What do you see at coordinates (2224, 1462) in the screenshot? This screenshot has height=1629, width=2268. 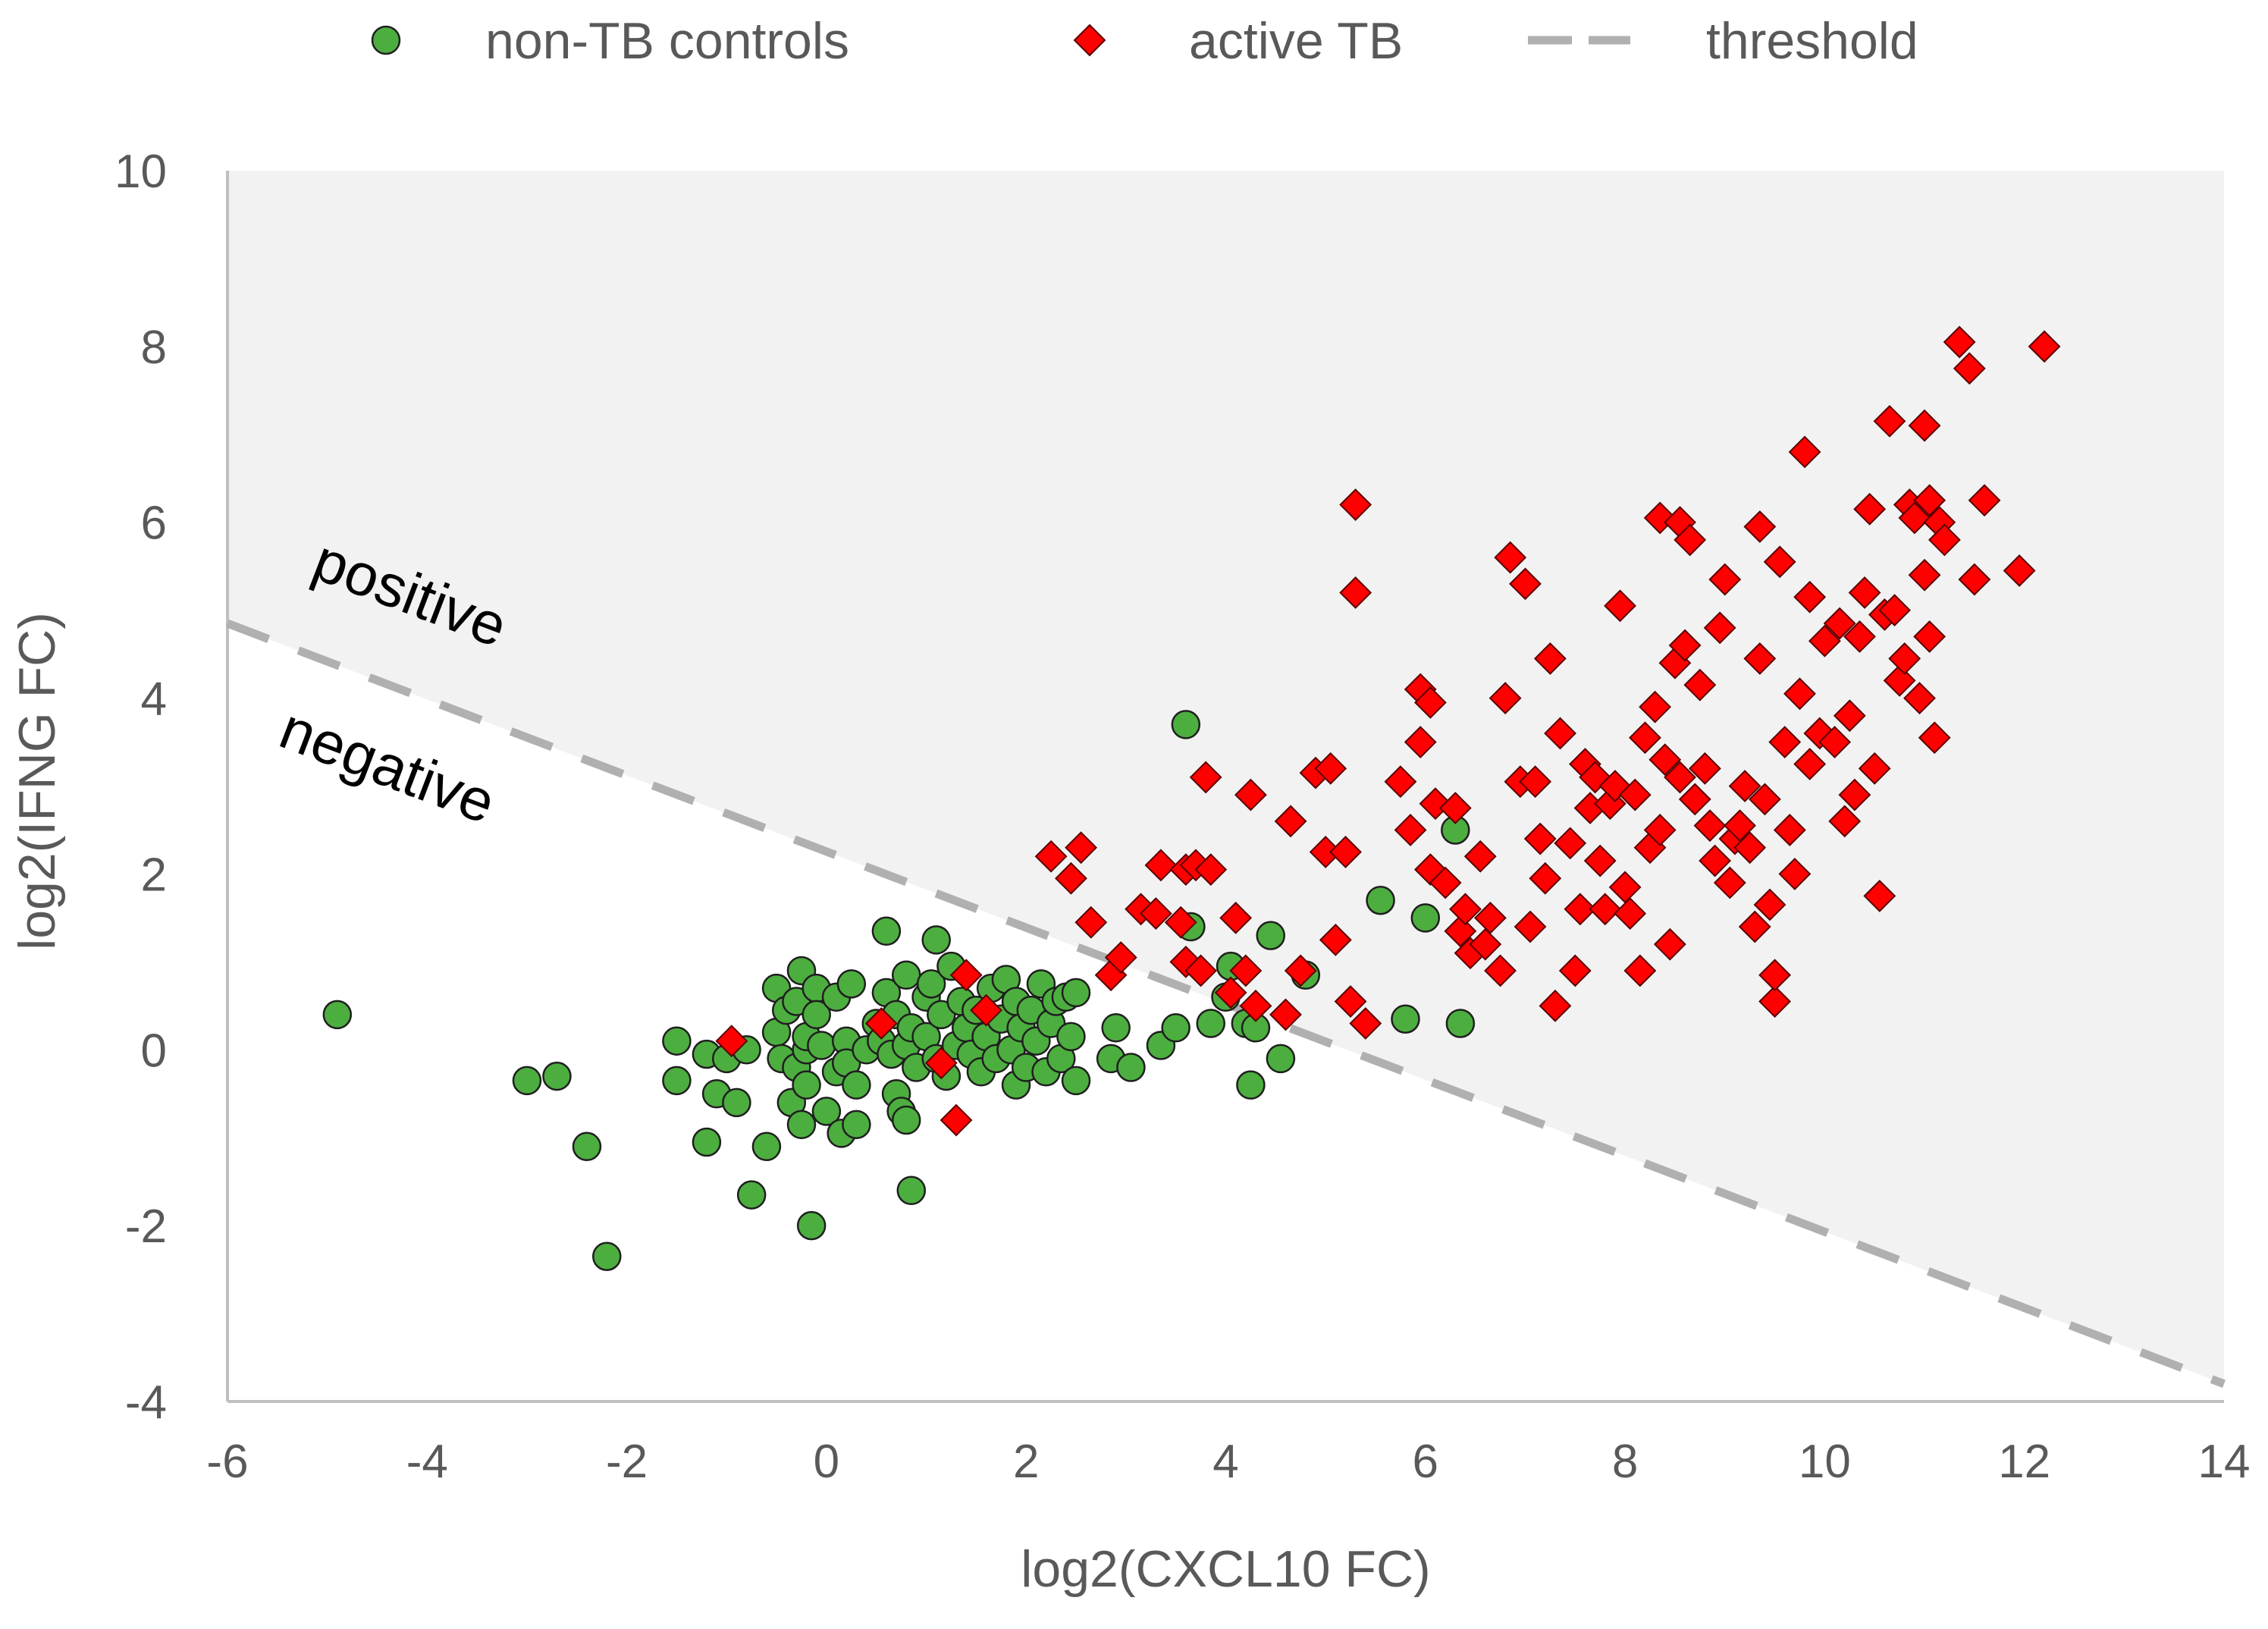 I see `x-tick-label: 14` at bounding box center [2224, 1462].